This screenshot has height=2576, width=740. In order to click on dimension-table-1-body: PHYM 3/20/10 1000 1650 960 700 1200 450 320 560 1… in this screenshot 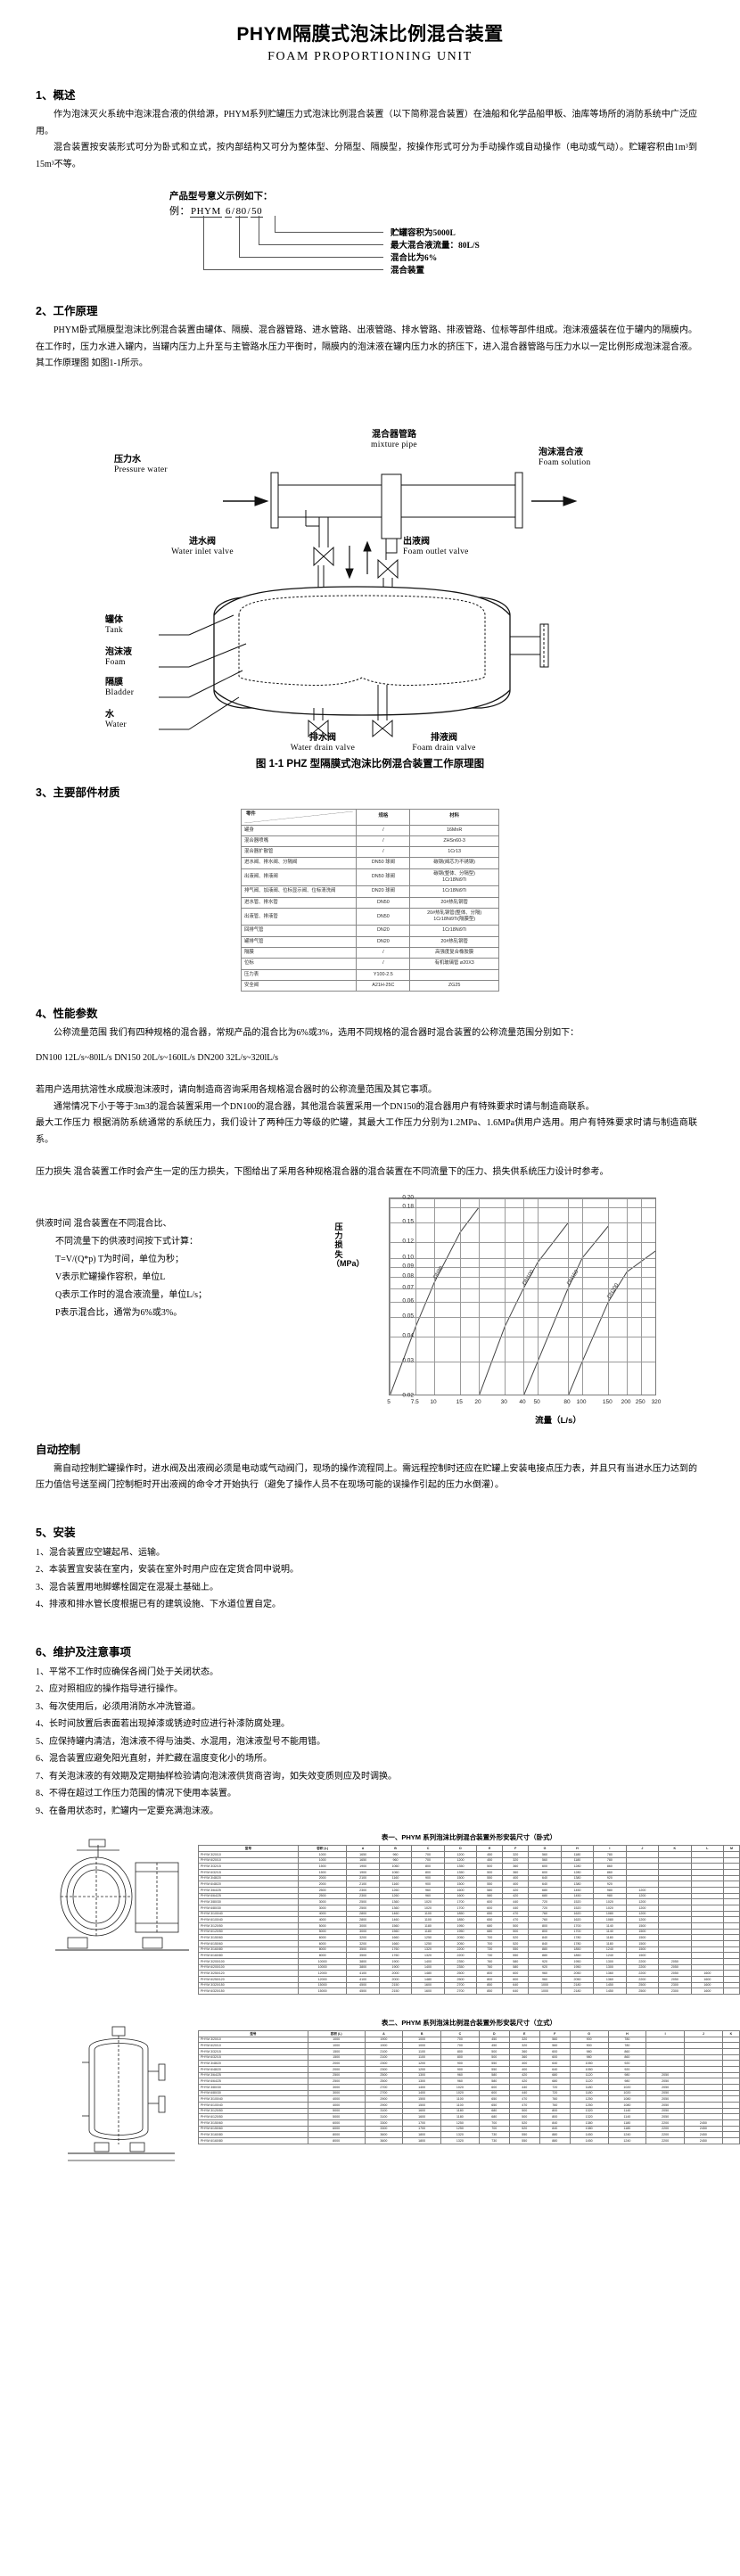, I will do `click(469, 1923)`.